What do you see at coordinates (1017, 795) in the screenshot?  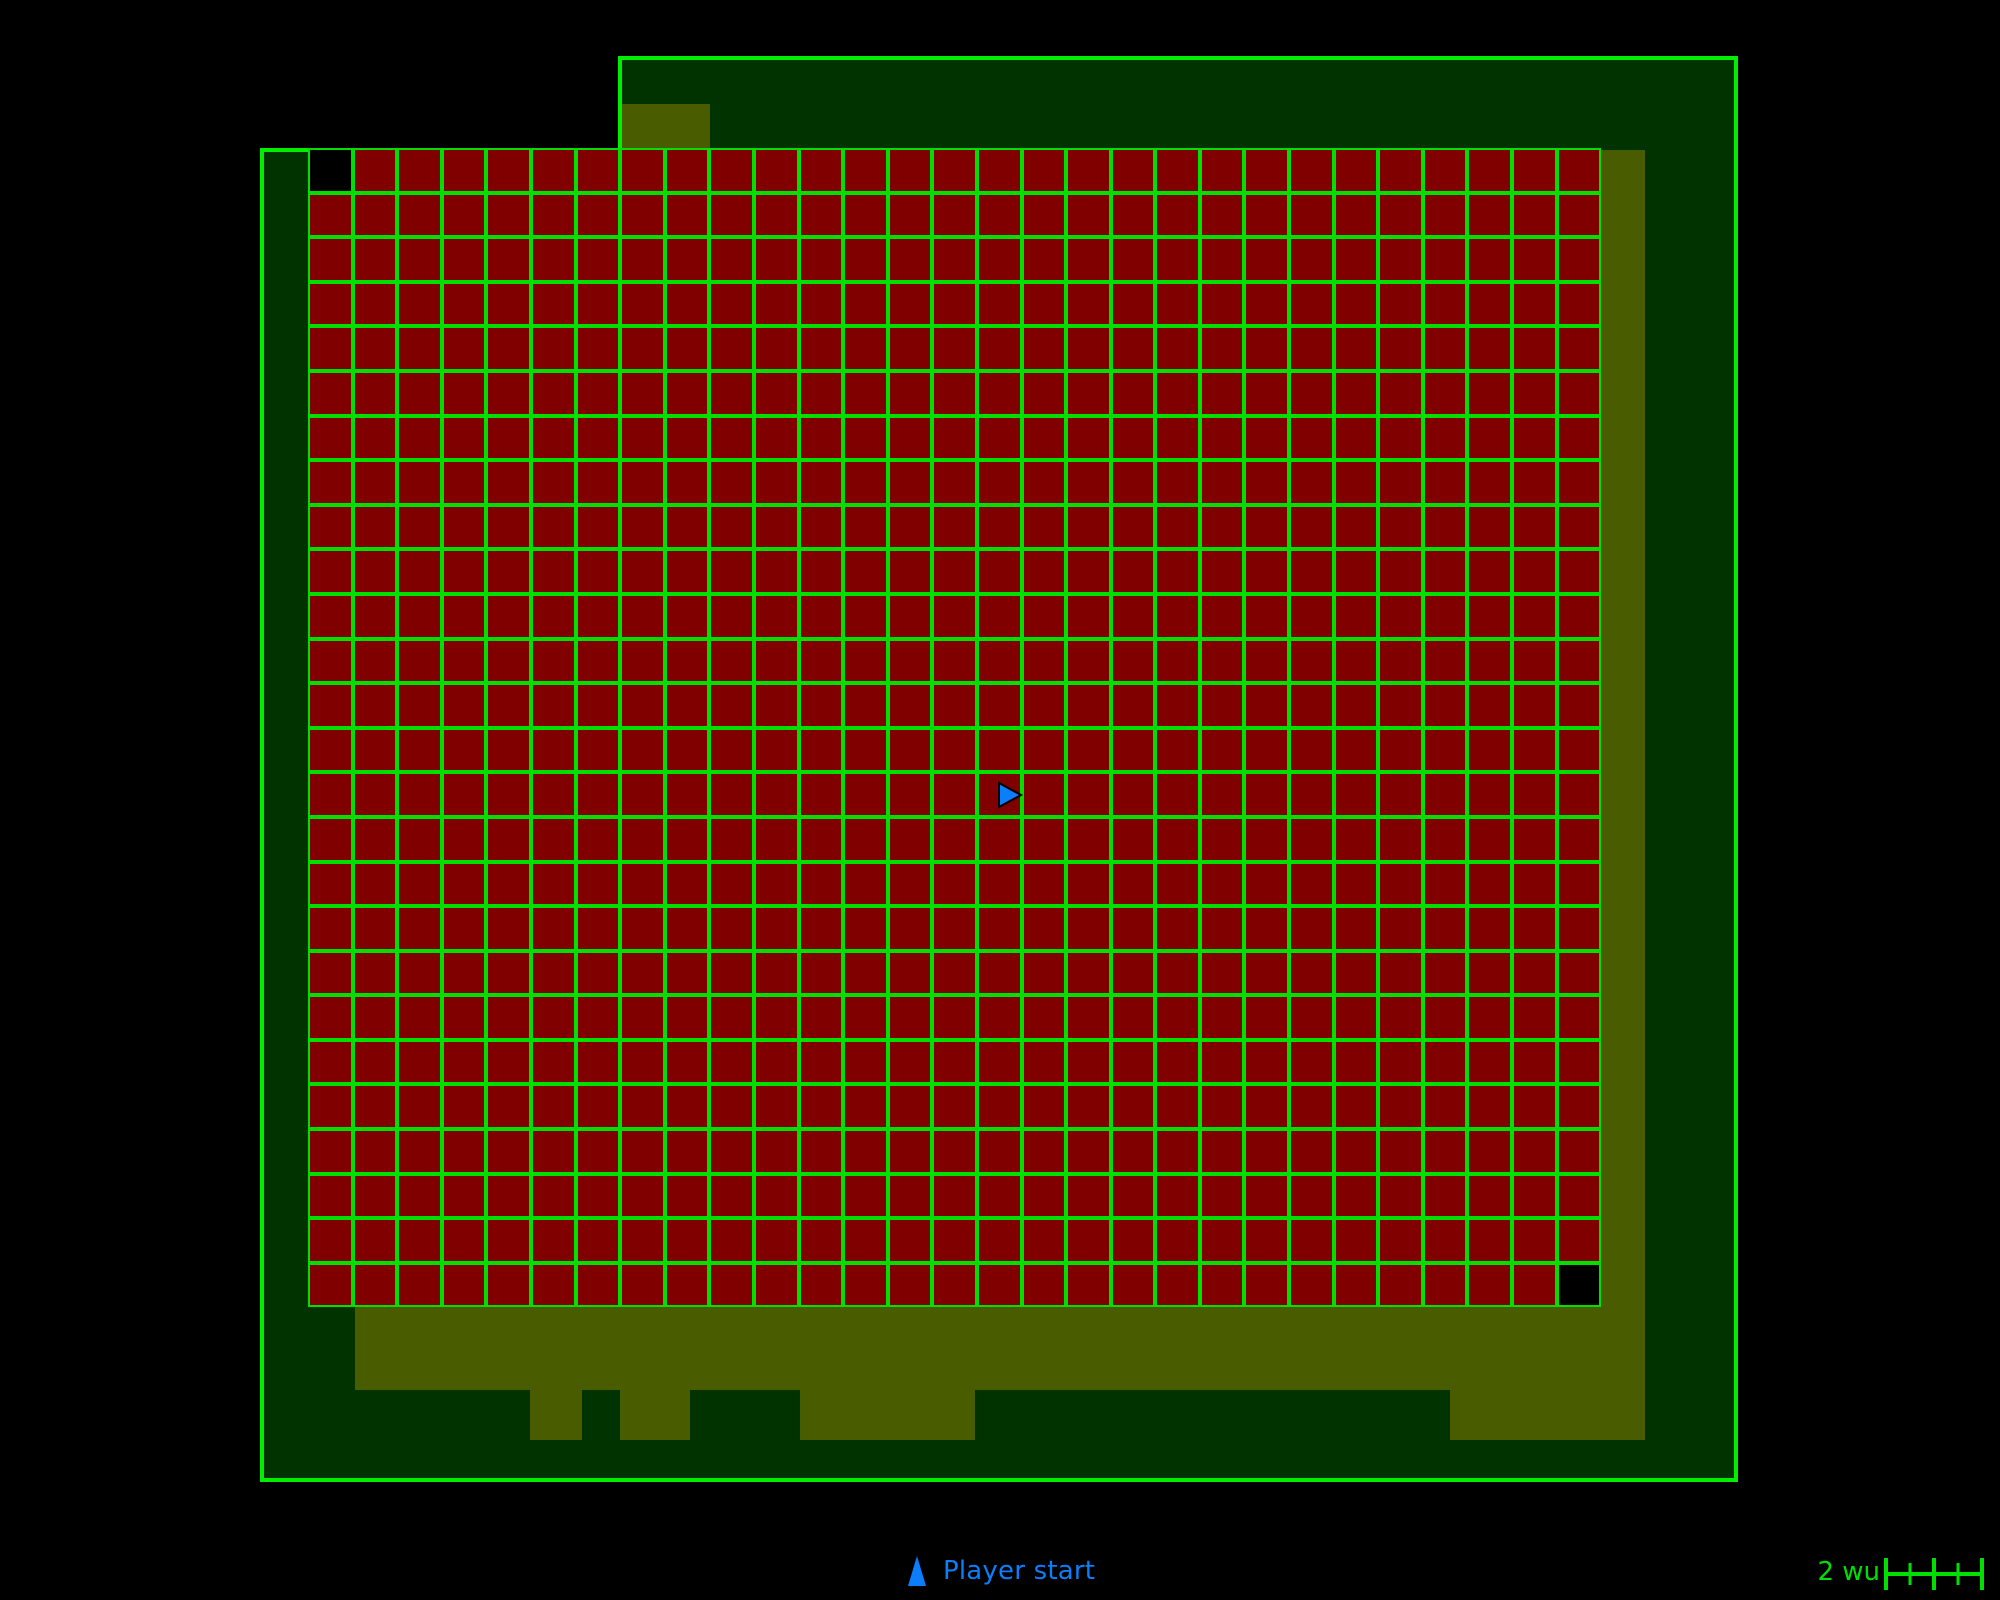 I see `player-start-marker` at bounding box center [1017, 795].